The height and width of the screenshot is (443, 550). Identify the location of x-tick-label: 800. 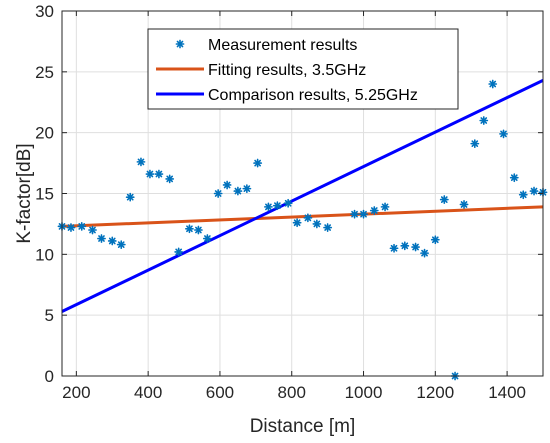
(292, 392).